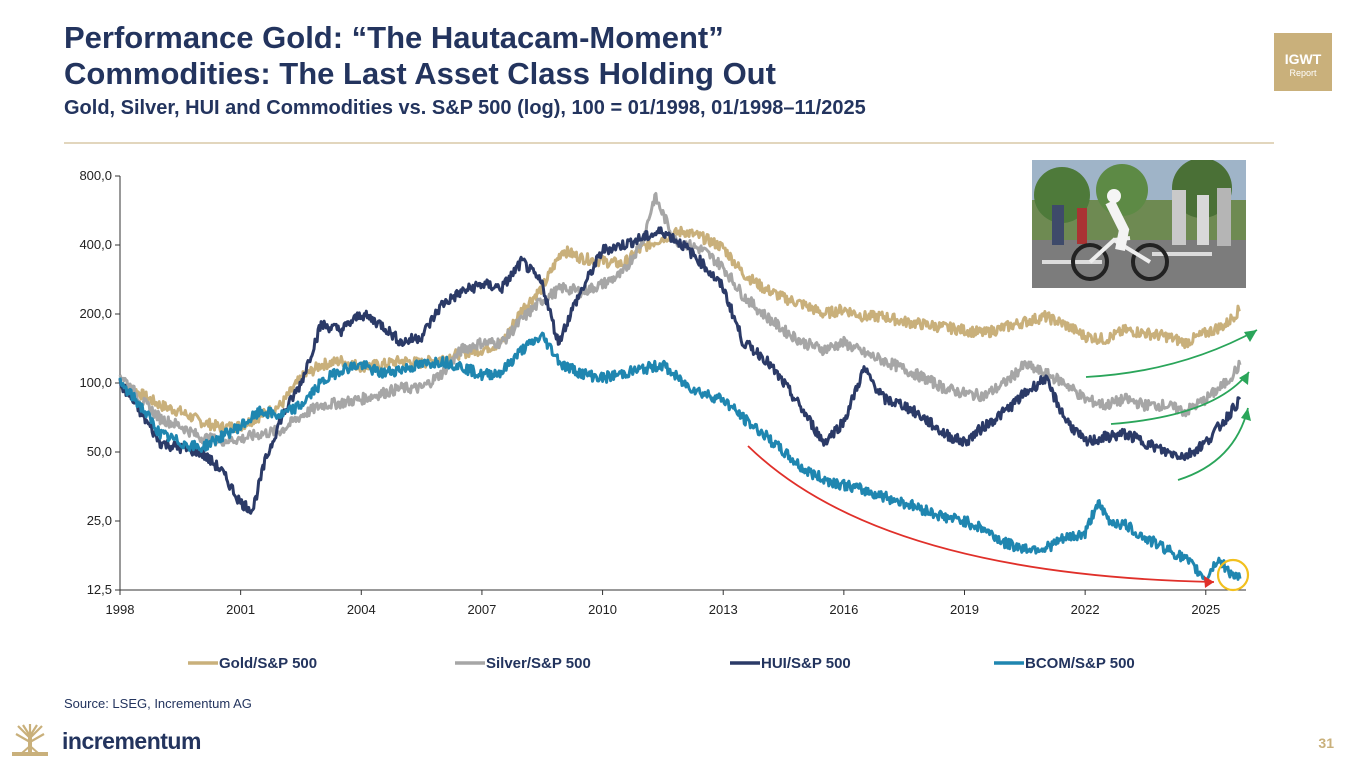  What do you see at coordinates (538, 663) in the screenshot?
I see `legend-label: Silver/S&P 500` at bounding box center [538, 663].